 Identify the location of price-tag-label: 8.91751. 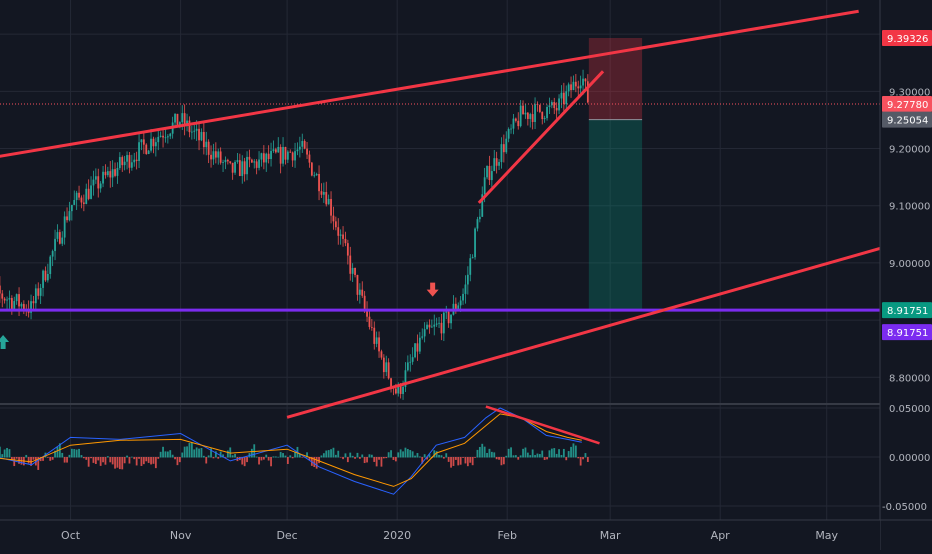
(907, 333).